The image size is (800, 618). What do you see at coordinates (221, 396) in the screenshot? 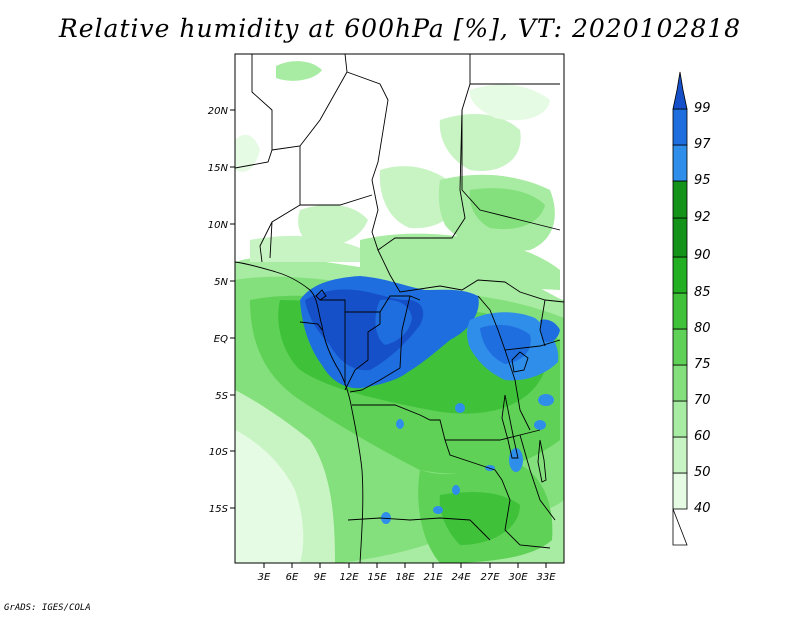
I see `lat-tick-label: 5S` at bounding box center [221, 396].